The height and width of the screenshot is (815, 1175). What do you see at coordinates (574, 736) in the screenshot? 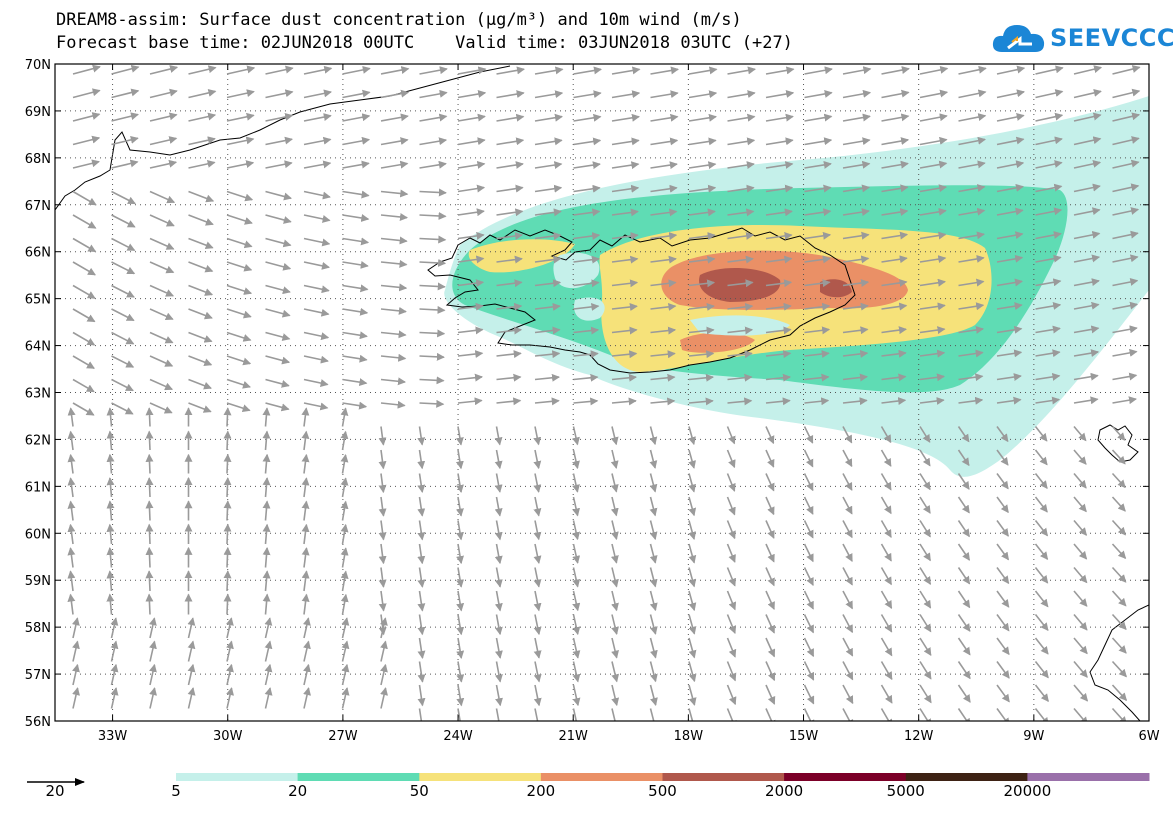
I see `lon-tick-label: 21W` at bounding box center [574, 736].